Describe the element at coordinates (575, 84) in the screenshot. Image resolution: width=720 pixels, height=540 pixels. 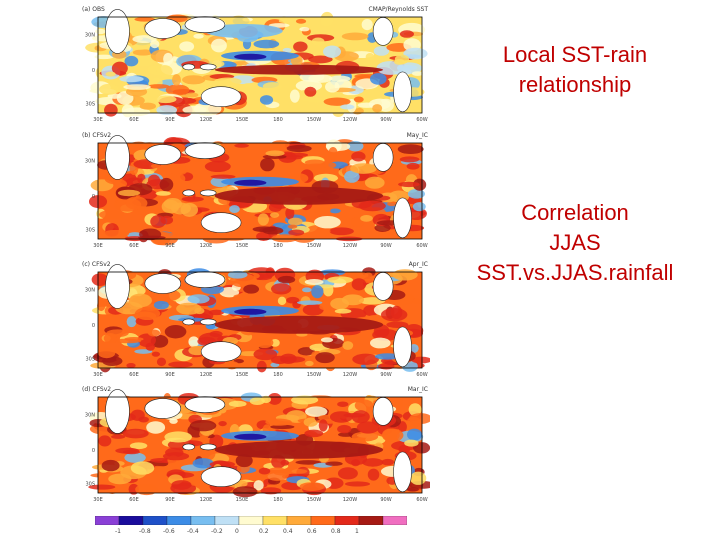
I see `title-line: relationship` at that location.